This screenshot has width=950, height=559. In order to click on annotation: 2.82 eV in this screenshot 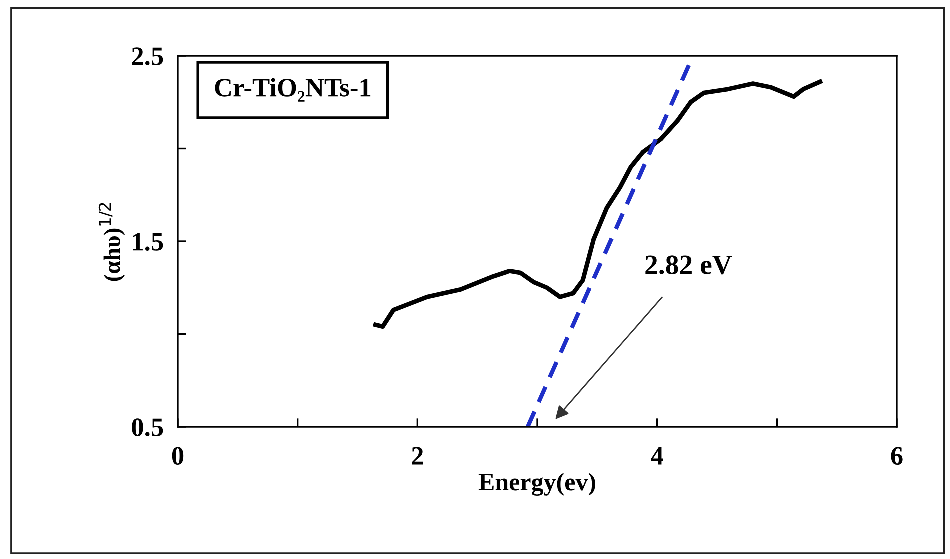, I will do `click(689, 265)`.